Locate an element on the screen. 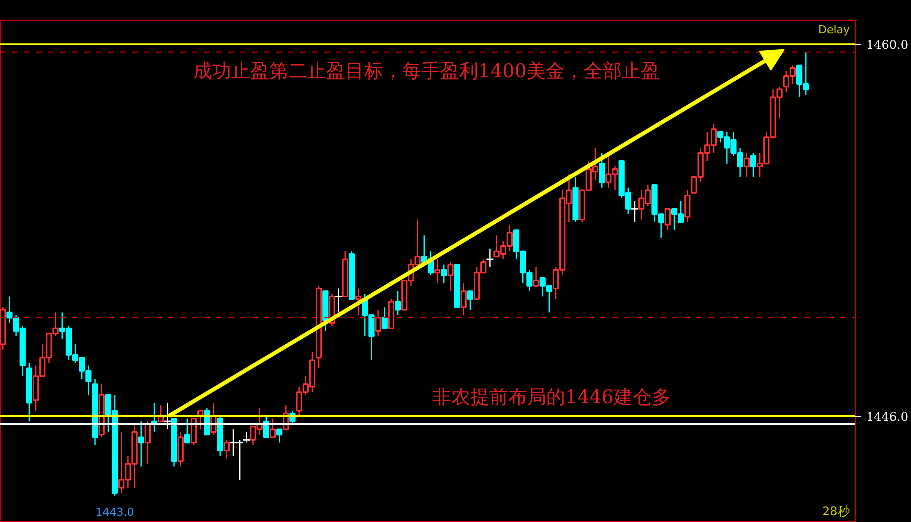 Image resolution: width=911 pixels, height=522 pixels. text: Delay is located at coordinates (834, 30).